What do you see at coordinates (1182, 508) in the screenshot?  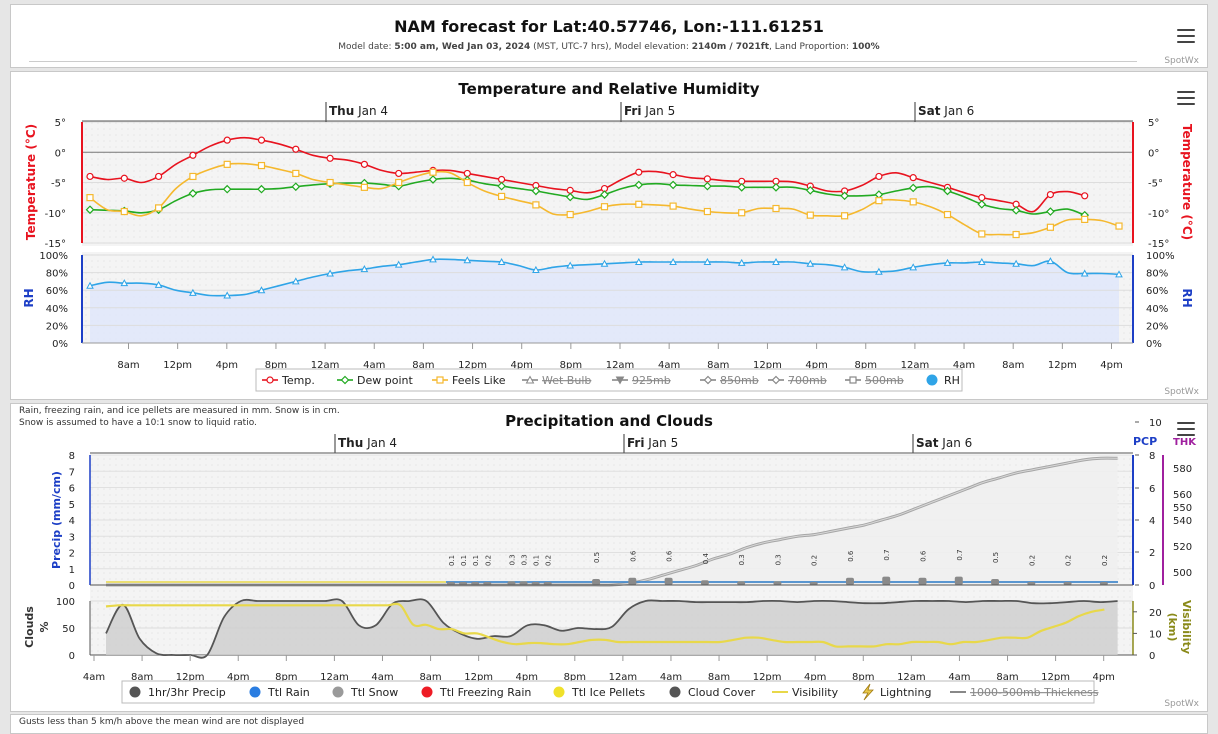 I see `thk-tick-label: 550` at bounding box center [1182, 508].